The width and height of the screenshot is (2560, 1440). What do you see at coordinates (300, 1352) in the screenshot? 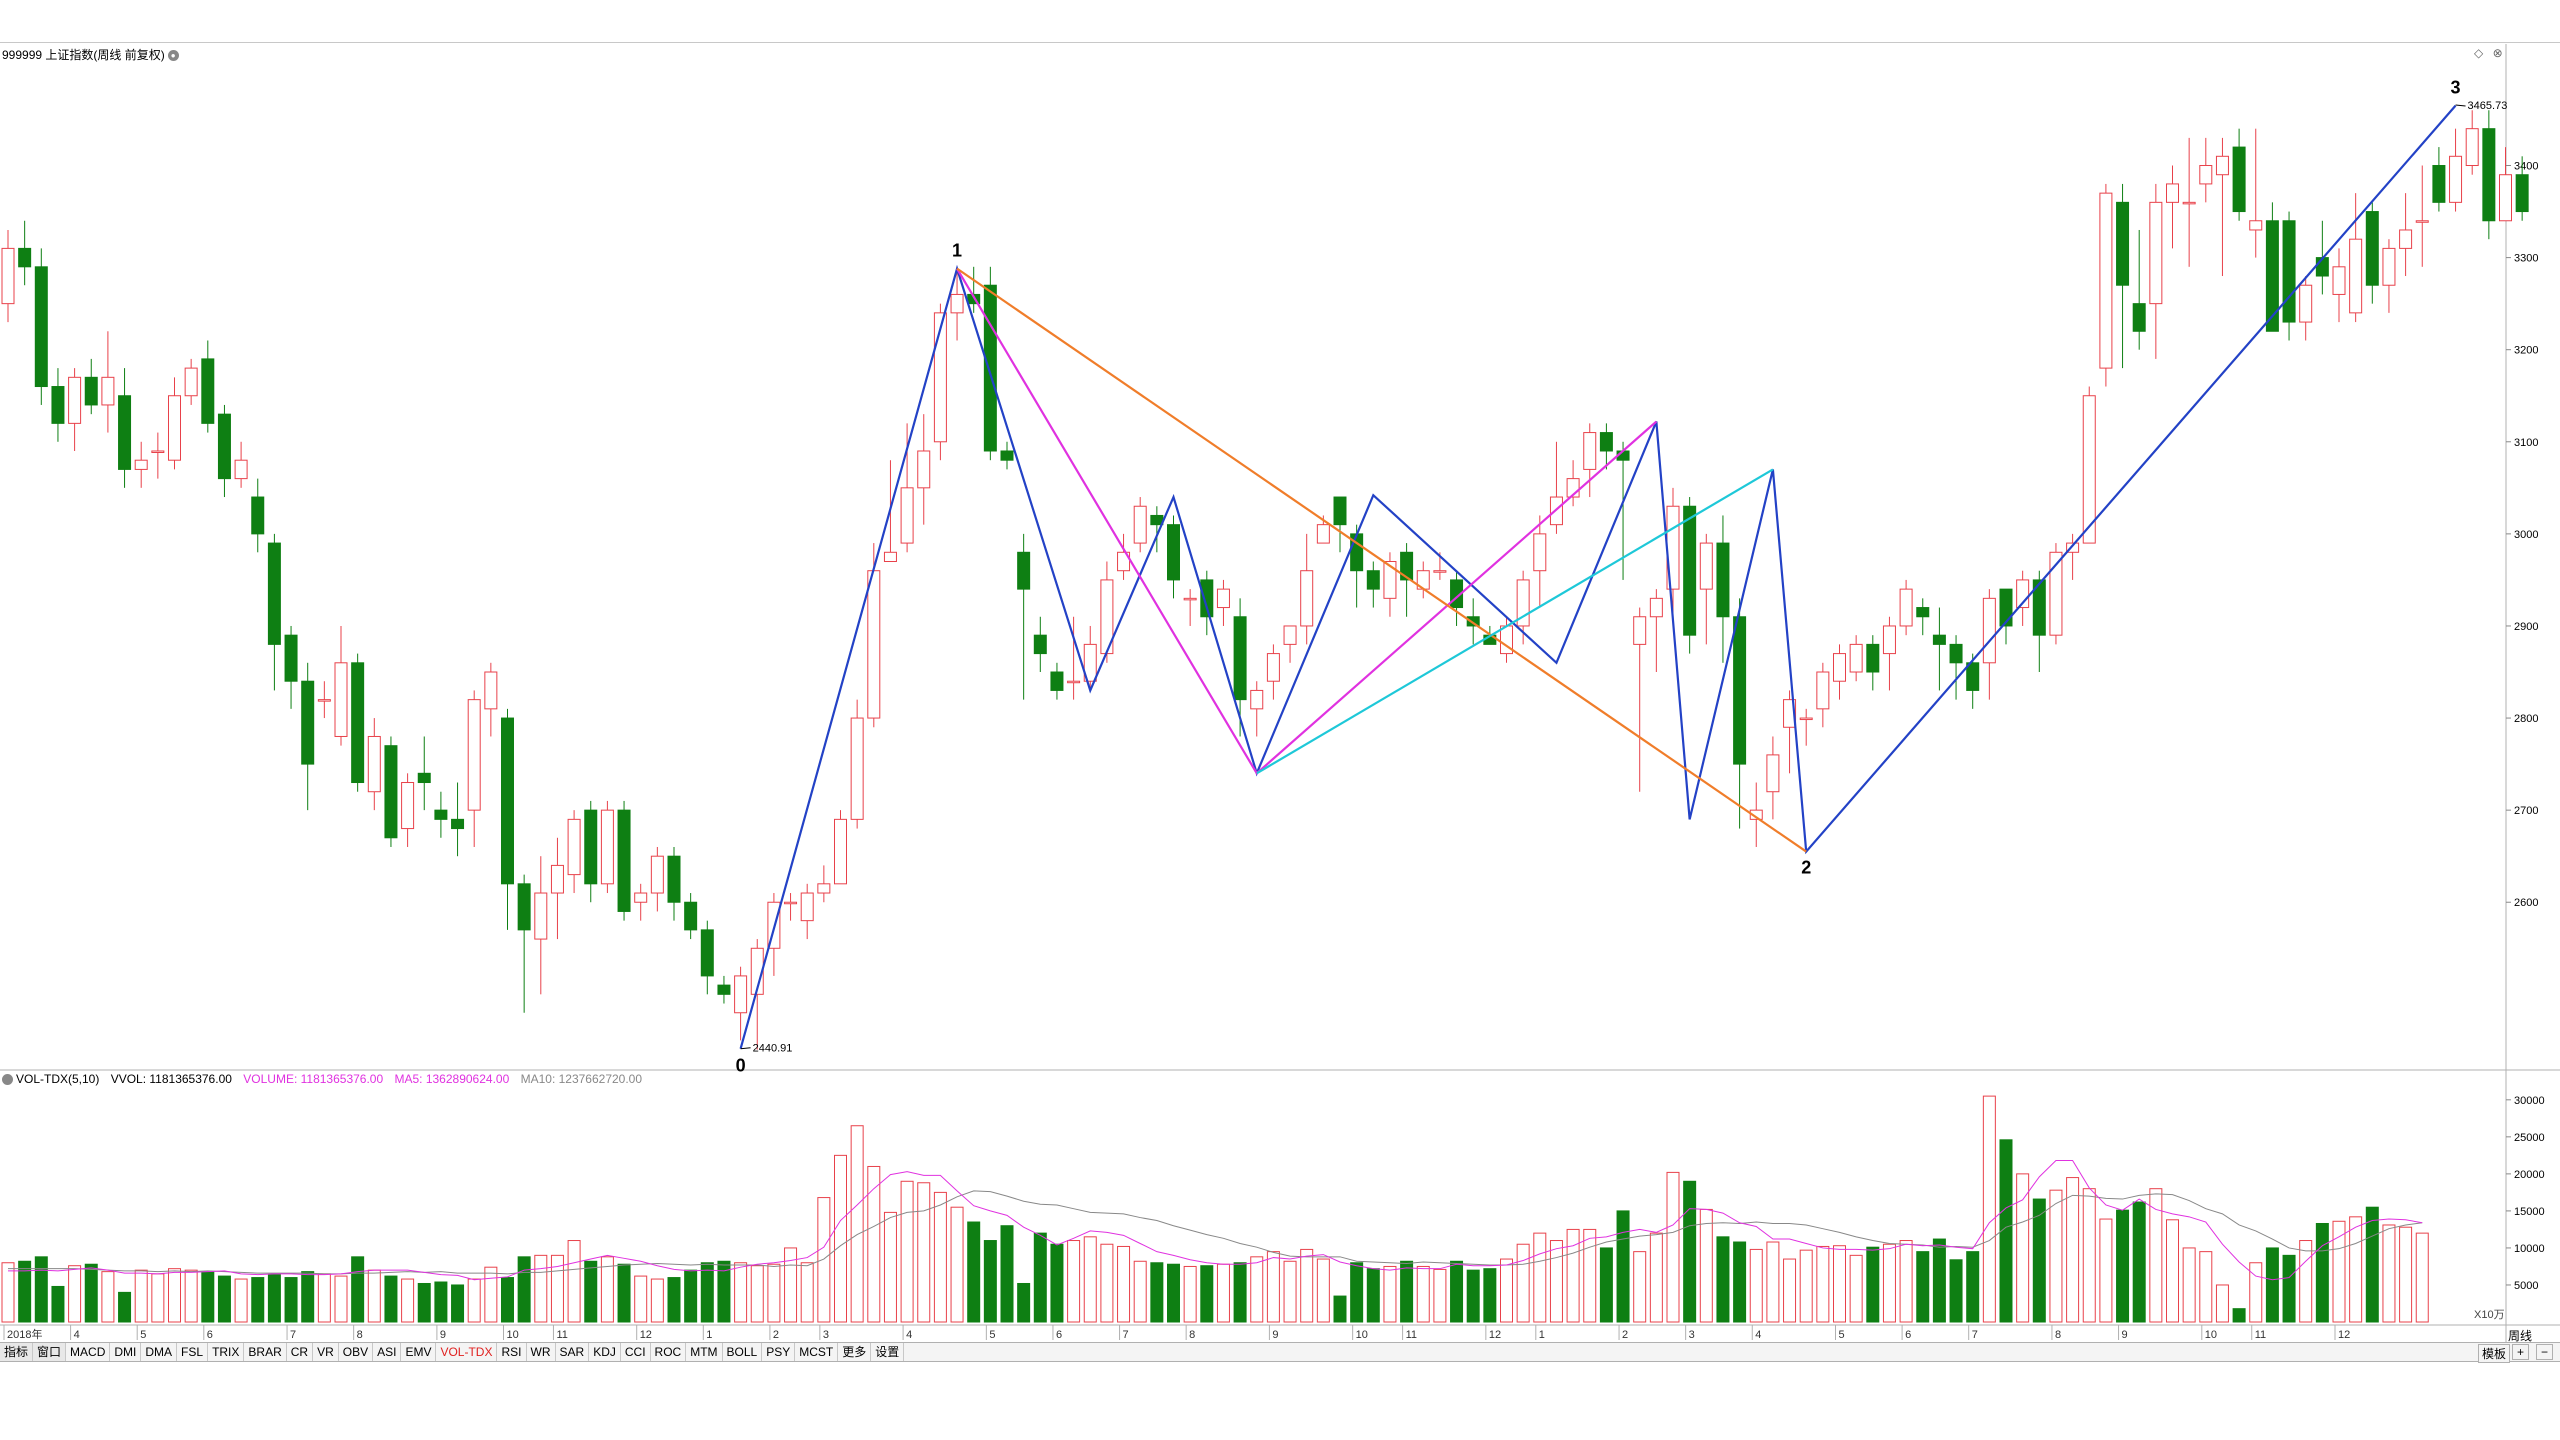
I see `tab-8: CR` at bounding box center [300, 1352].